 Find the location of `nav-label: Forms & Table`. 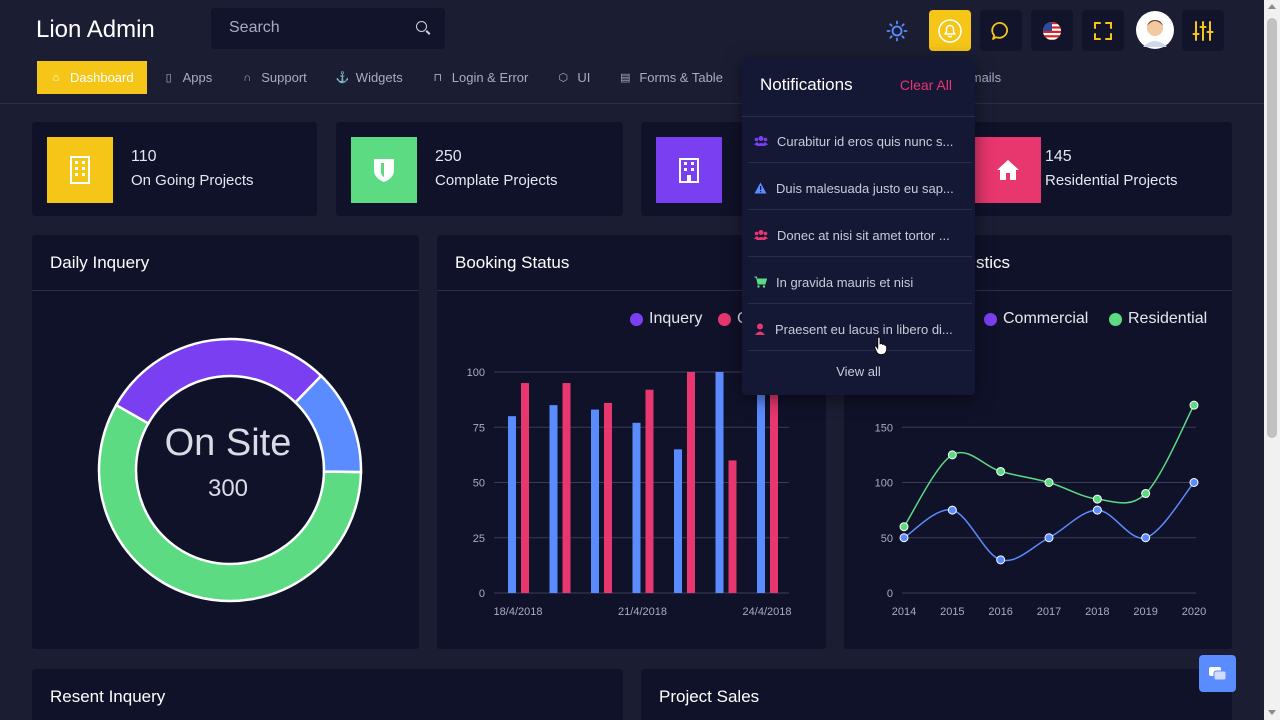

nav-label: Forms & Table is located at coordinates (681, 77).